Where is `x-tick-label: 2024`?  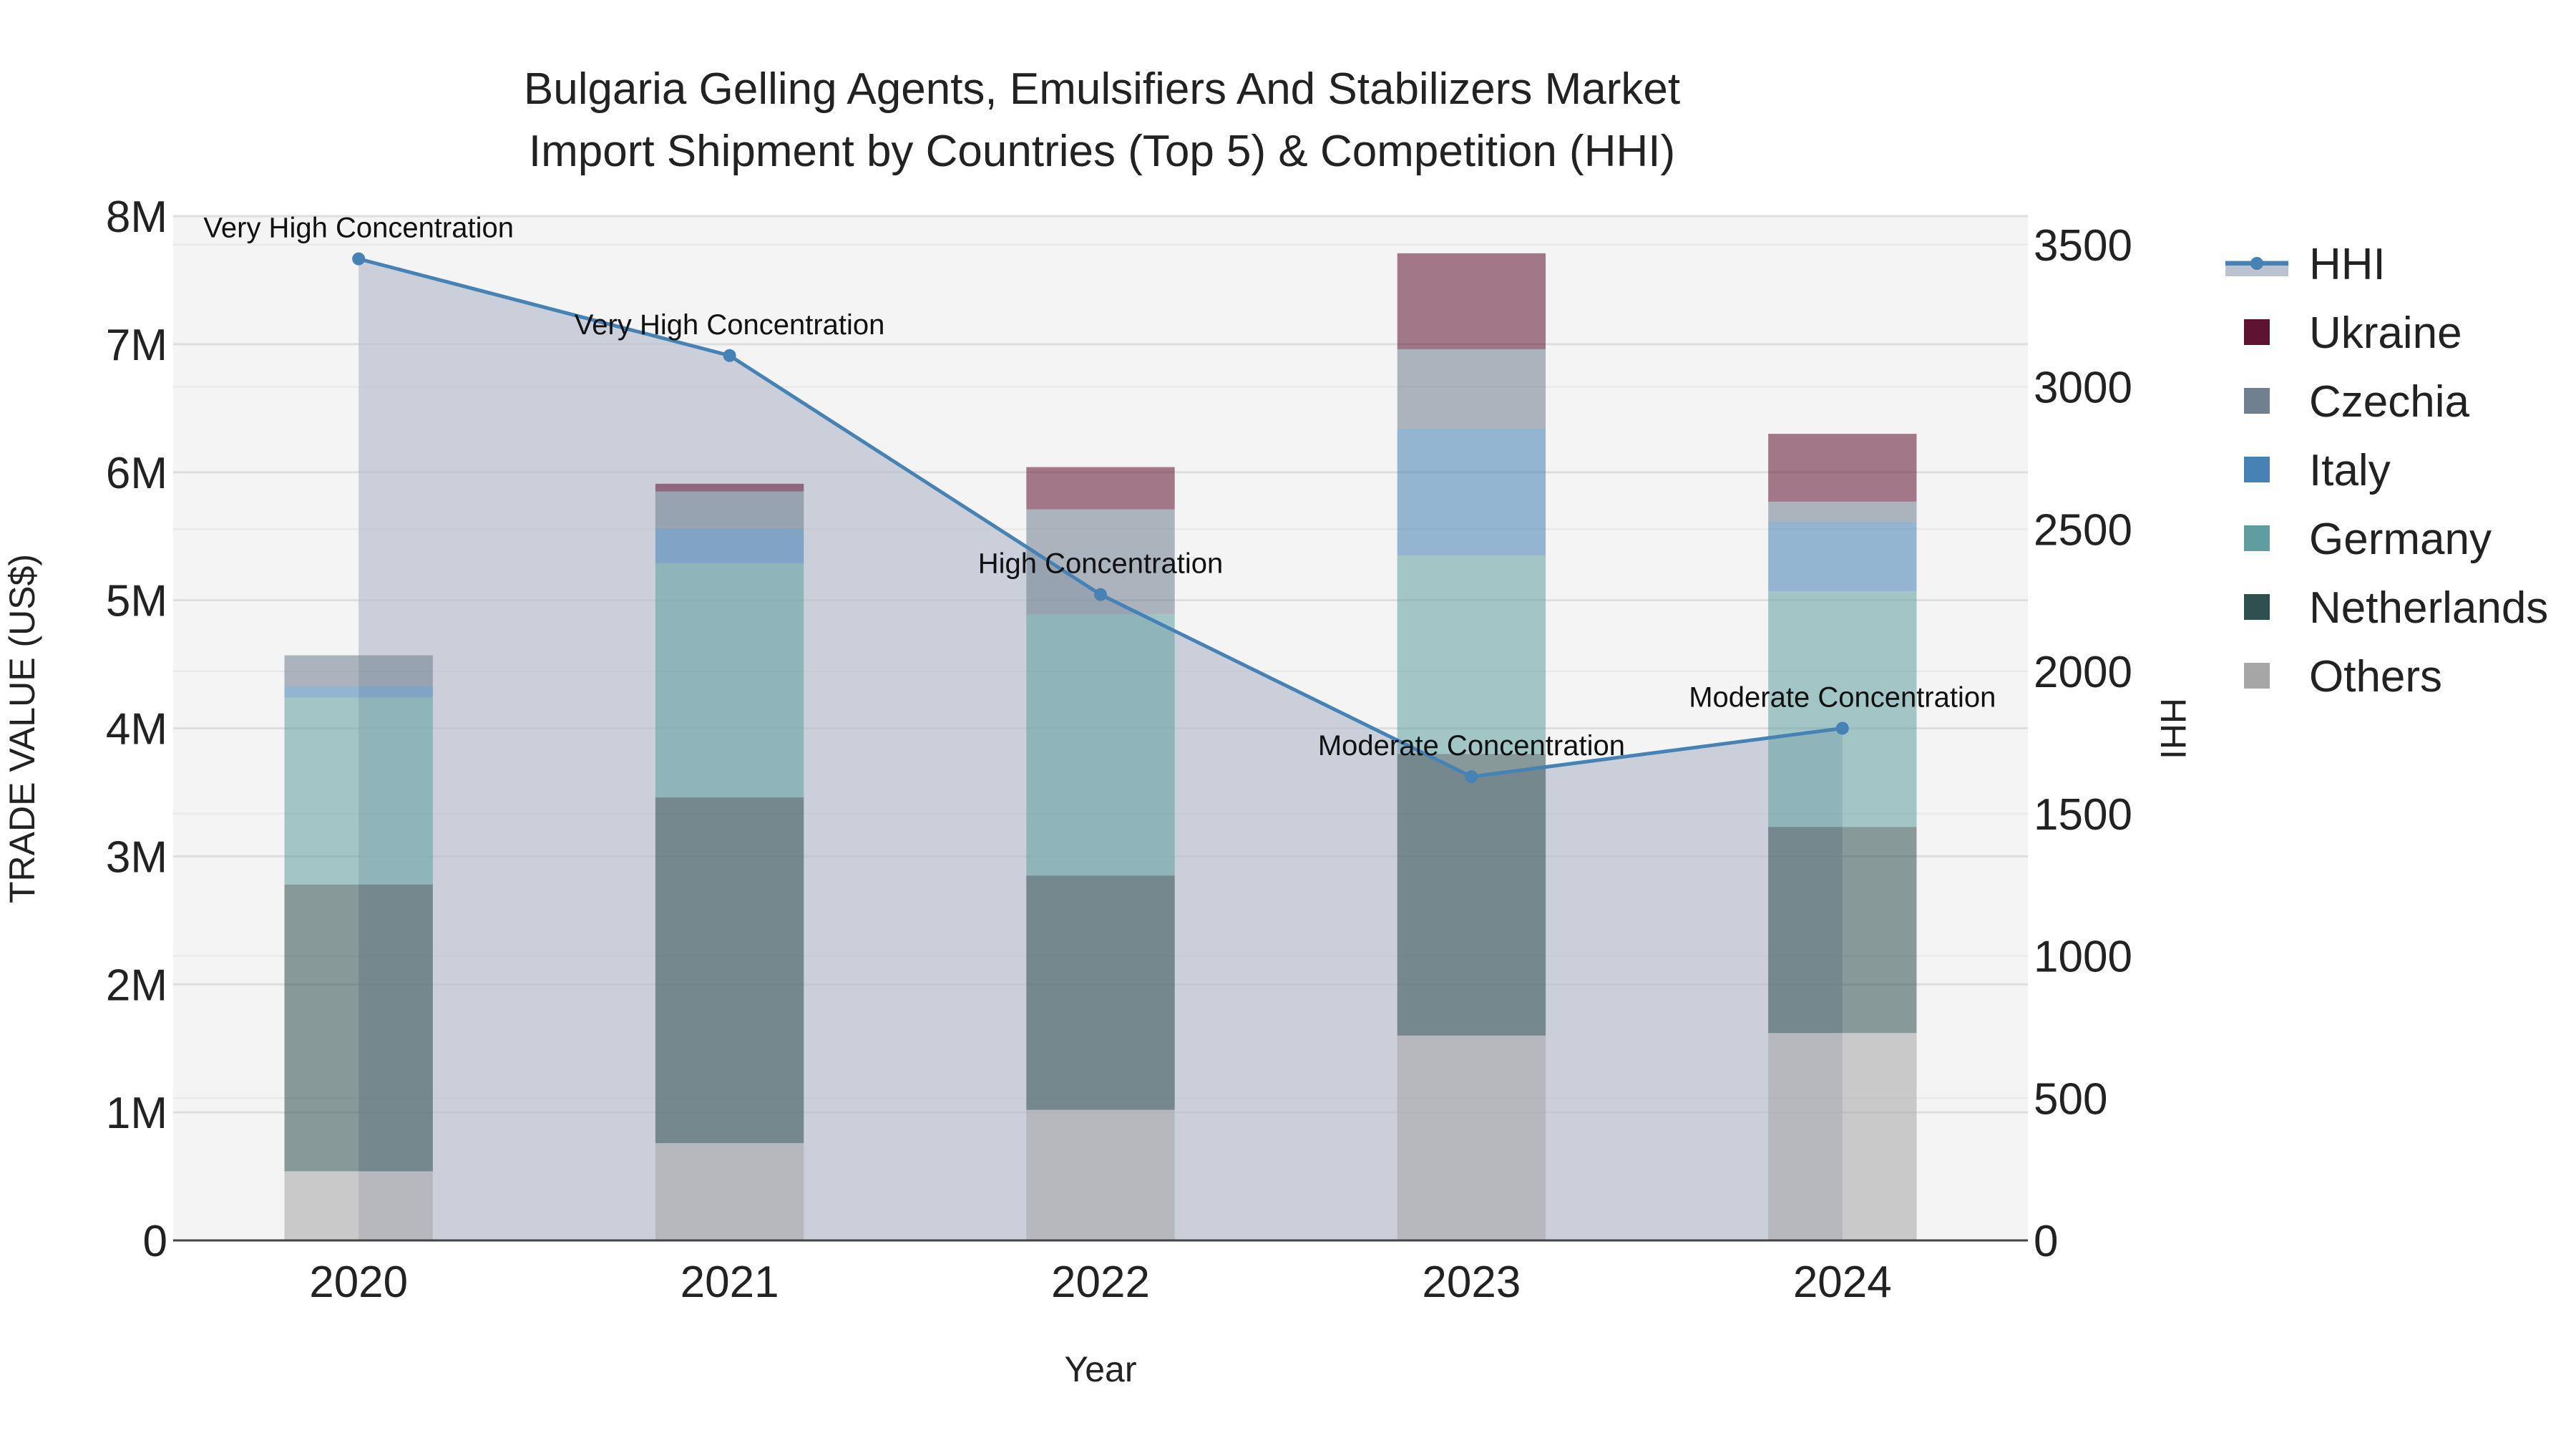 x-tick-label: 2024 is located at coordinates (1842, 1282).